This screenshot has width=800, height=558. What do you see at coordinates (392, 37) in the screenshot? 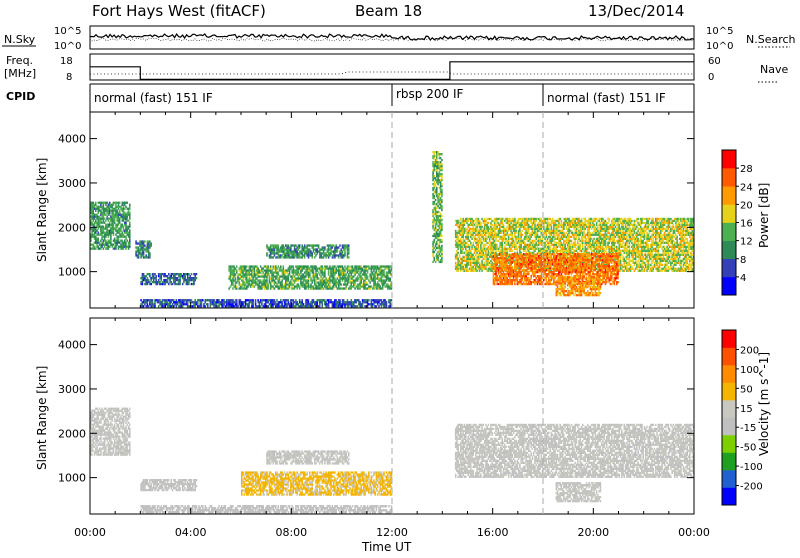
I see `nsky-trace` at bounding box center [392, 37].